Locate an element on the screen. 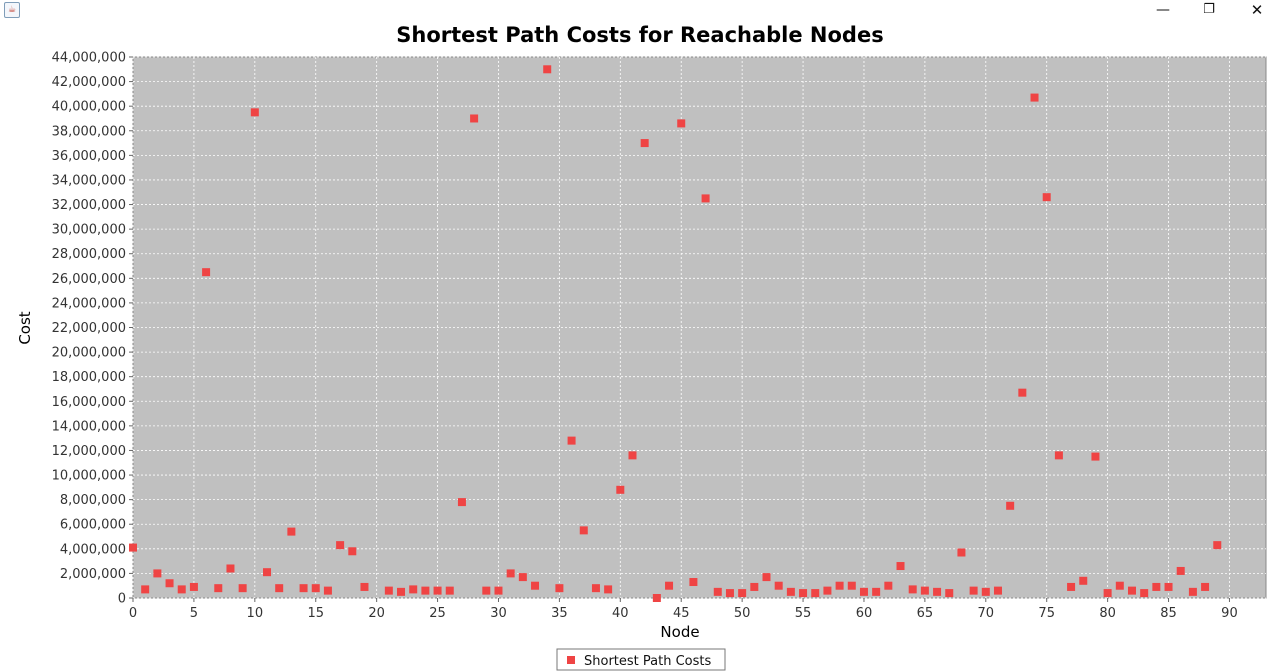 This screenshot has height=671, width=1280. y-tick-label: 4,000,000 is located at coordinates (93, 549).